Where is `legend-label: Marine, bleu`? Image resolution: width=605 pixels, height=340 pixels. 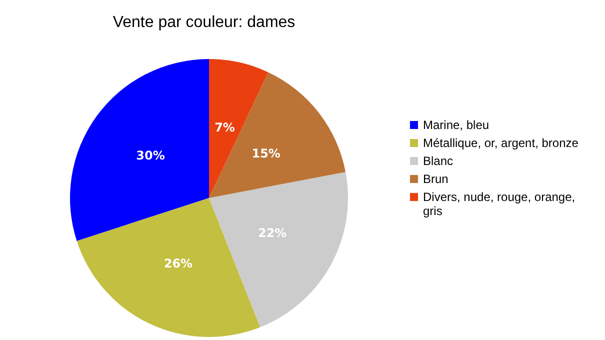 legend-label: Marine, bleu is located at coordinates (456, 125).